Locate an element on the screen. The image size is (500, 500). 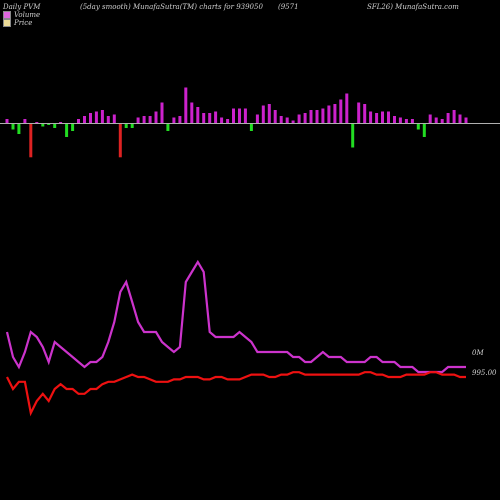
chart-header-left: Daily PVM is located at coordinates (22, 7).